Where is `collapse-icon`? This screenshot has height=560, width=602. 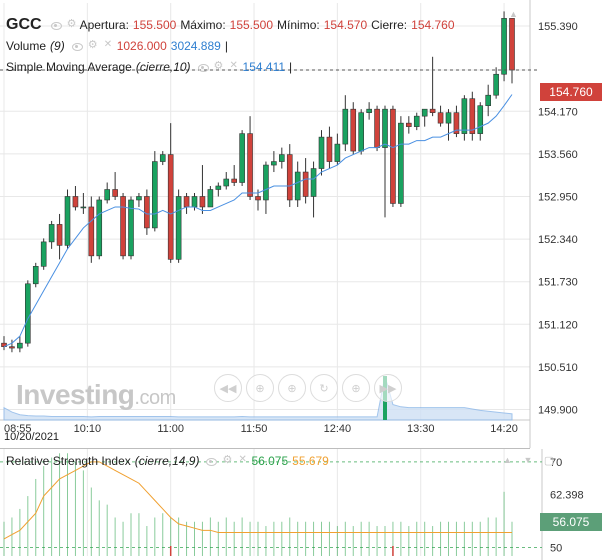
collapse-icon is located at coordinates (514, 15).